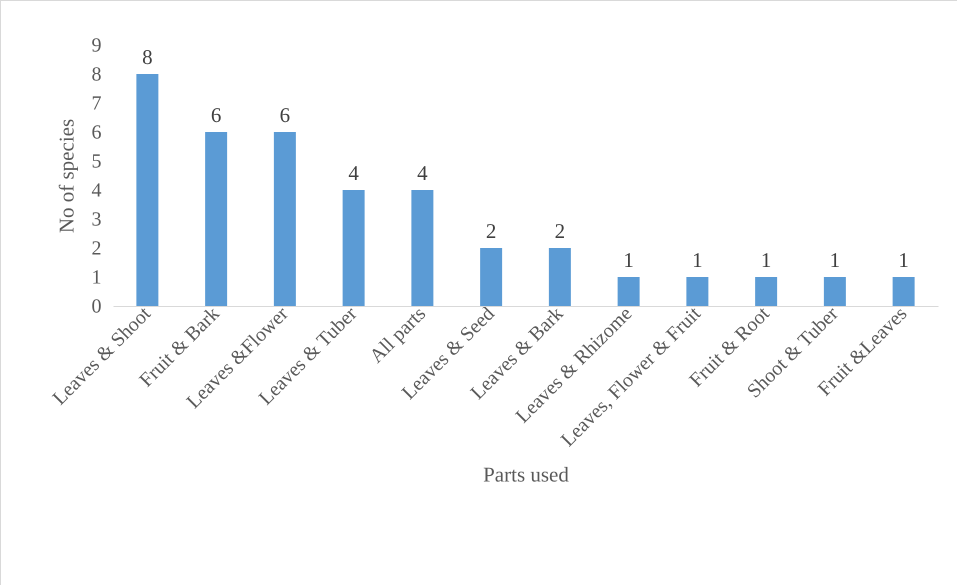 The height and width of the screenshot is (585, 957). I want to click on y-axis-title: No of species, so click(66, 176).